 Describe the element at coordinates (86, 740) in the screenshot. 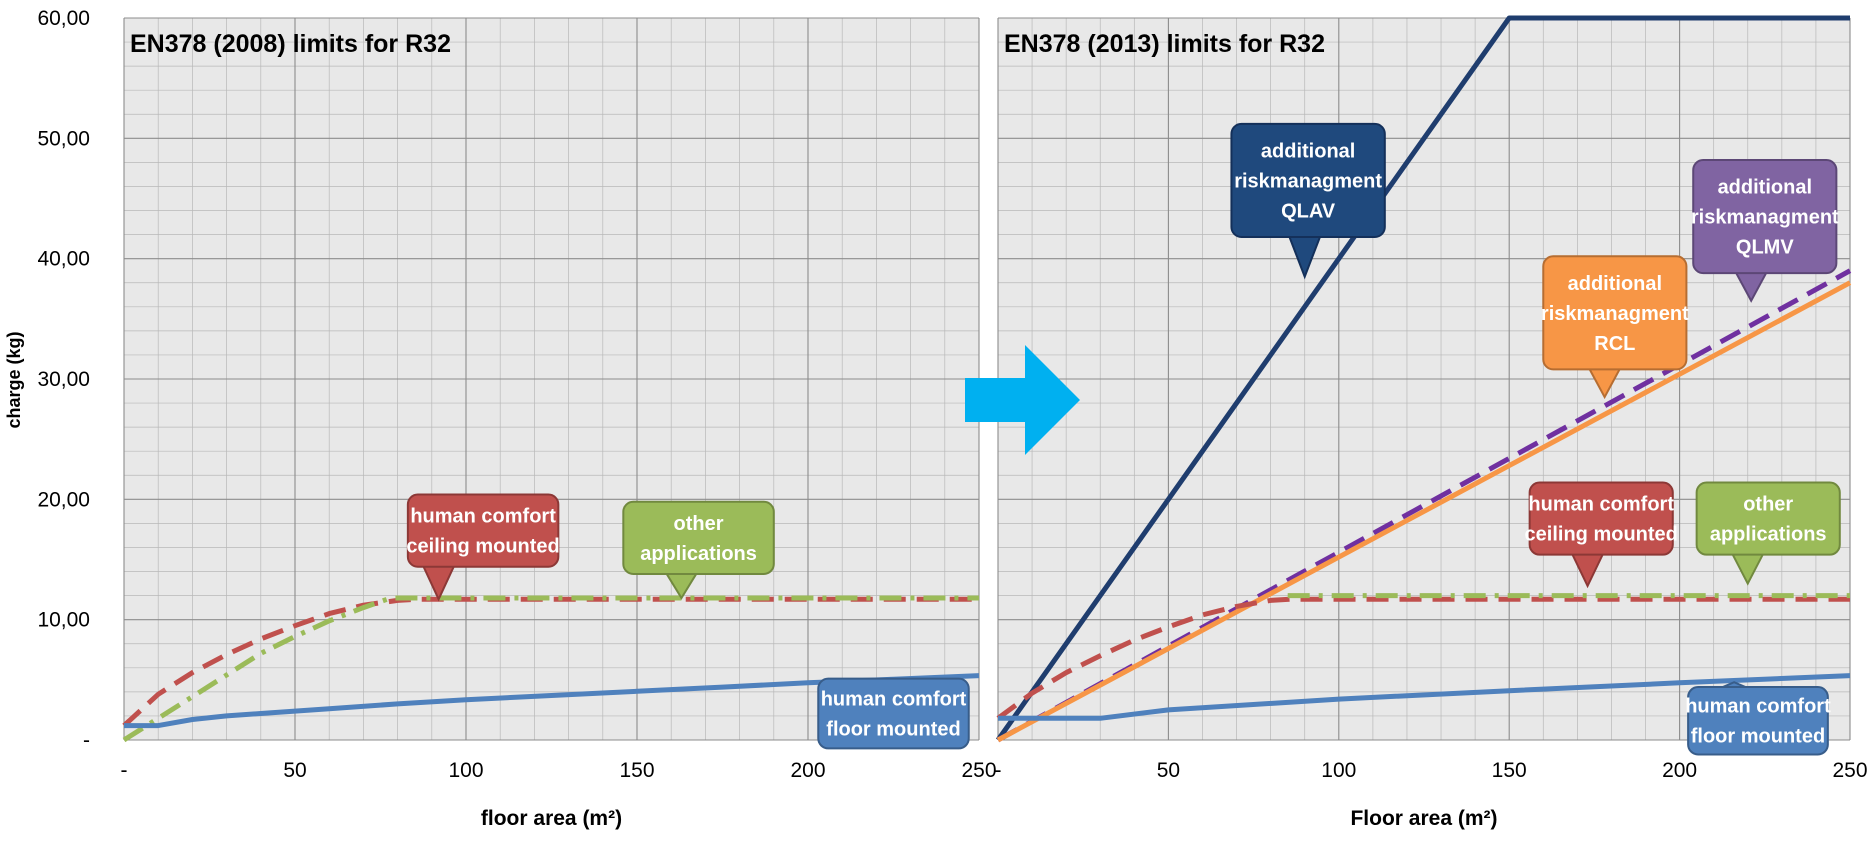

I see `y-tick-label: -` at that location.